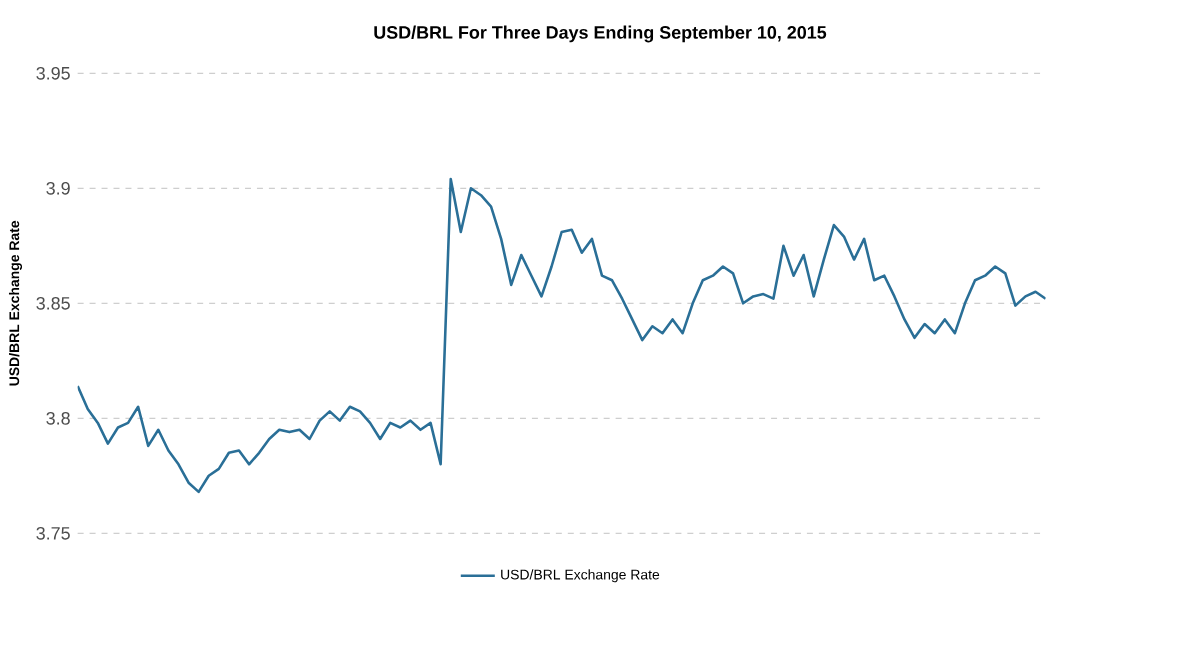  Describe the element at coordinates (58, 188) in the screenshot. I see `y-tick-label: 3.9` at that location.